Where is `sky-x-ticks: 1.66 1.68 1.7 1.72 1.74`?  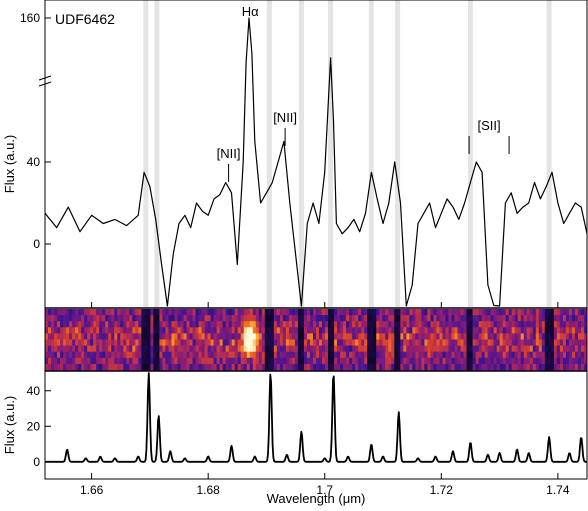 sky-x-ticks: 1.66 1.68 1.7 1.72 1.74 is located at coordinates (325, 485).